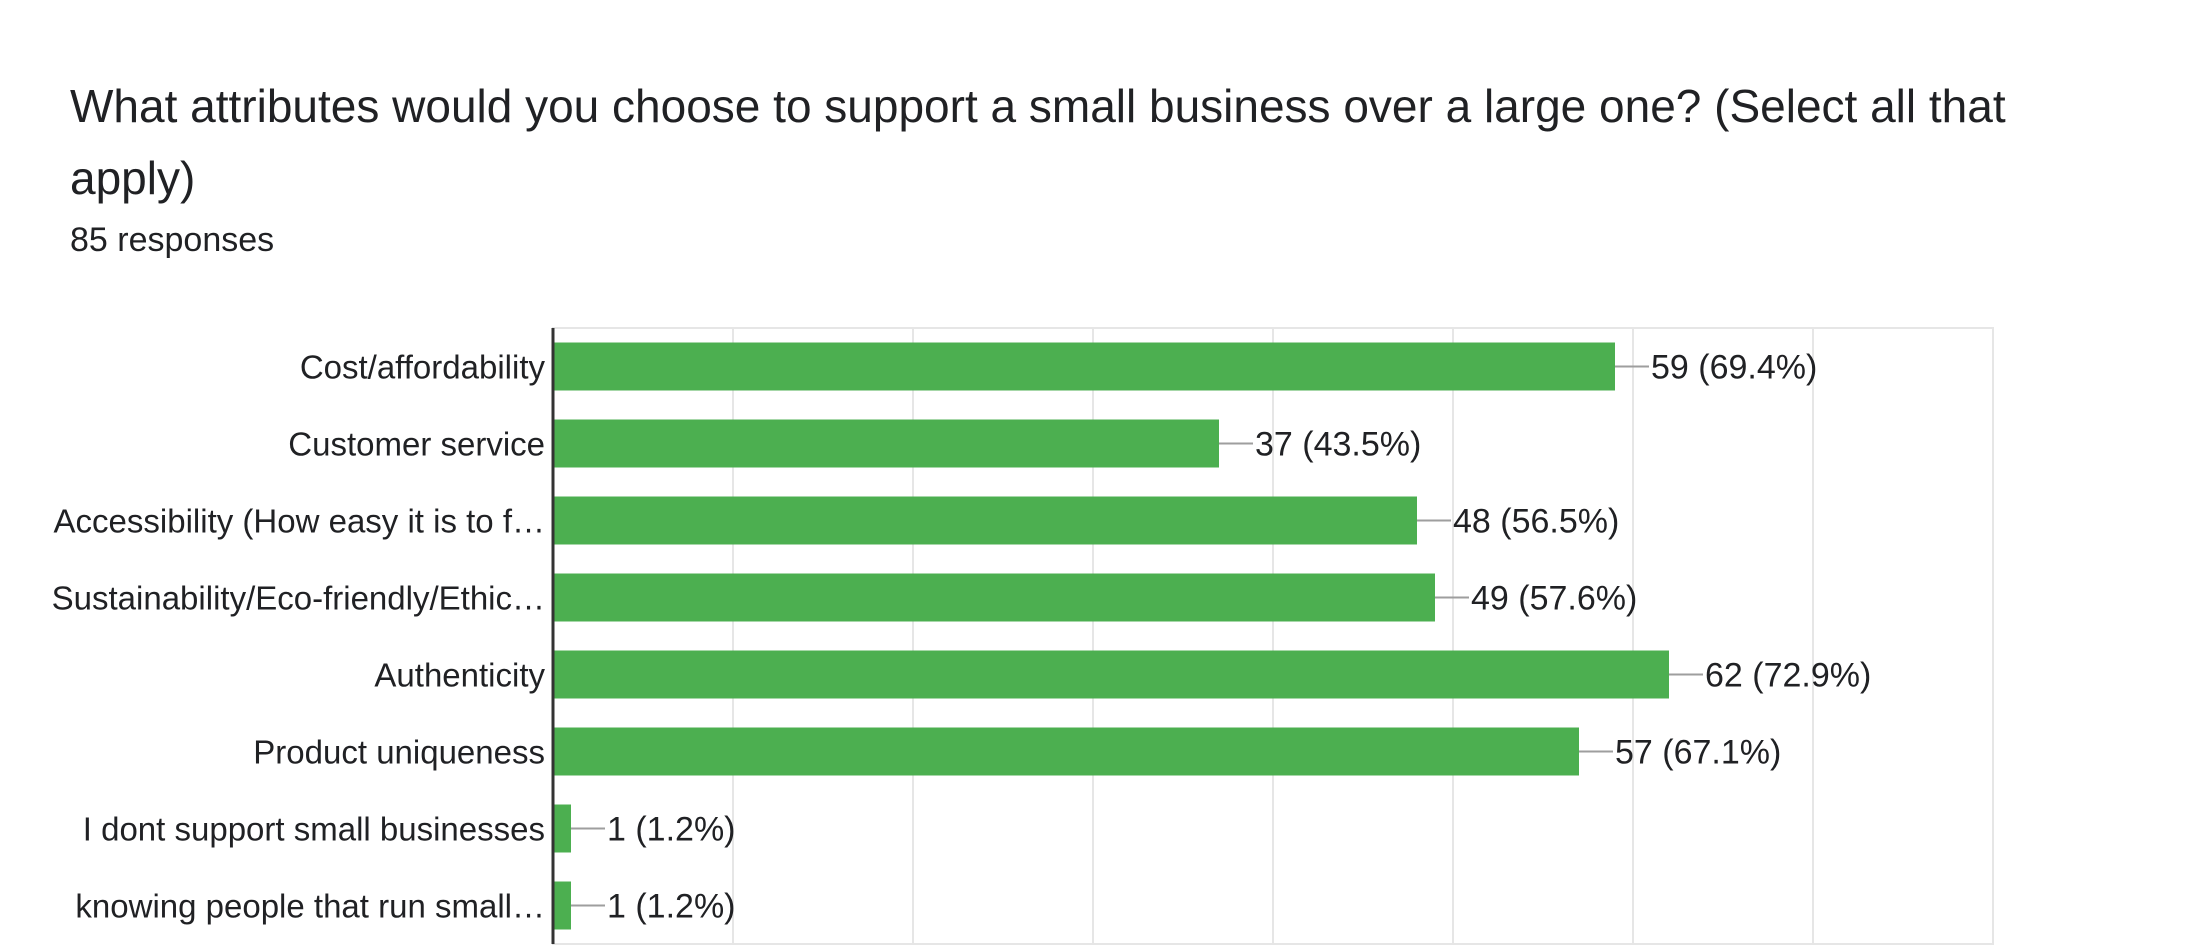 This screenshot has width=2188, height=950. What do you see at coordinates (1698, 753) in the screenshot?
I see `data-label: 57 (67.1%)` at bounding box center [1698, 753].